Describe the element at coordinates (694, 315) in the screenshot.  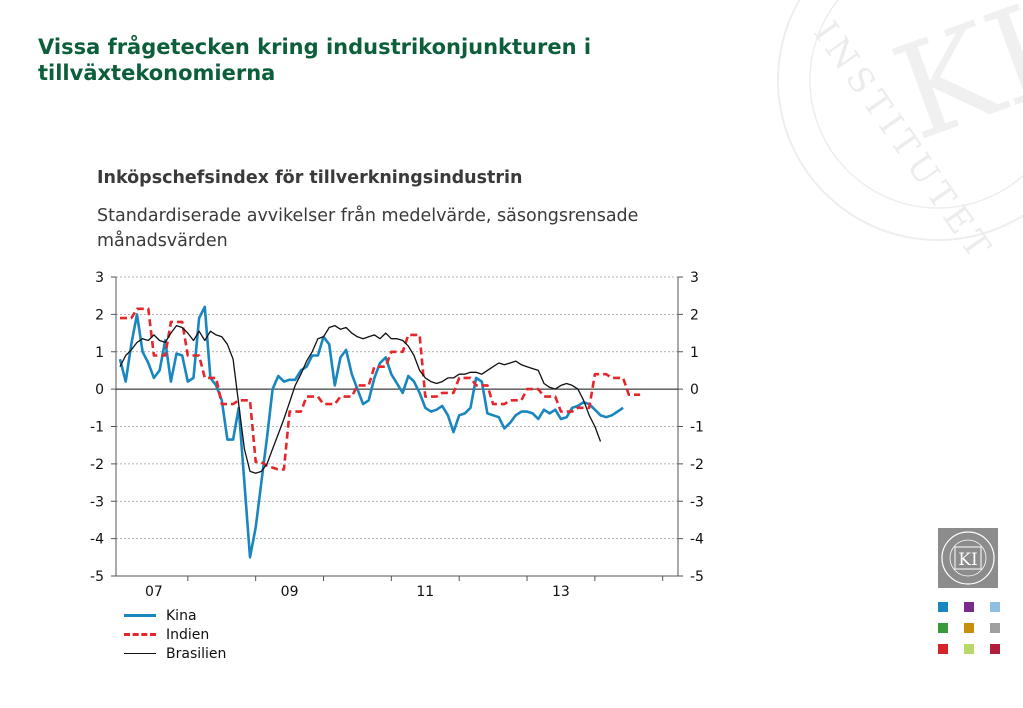
I see `ytick-right-label: 2` at that location.